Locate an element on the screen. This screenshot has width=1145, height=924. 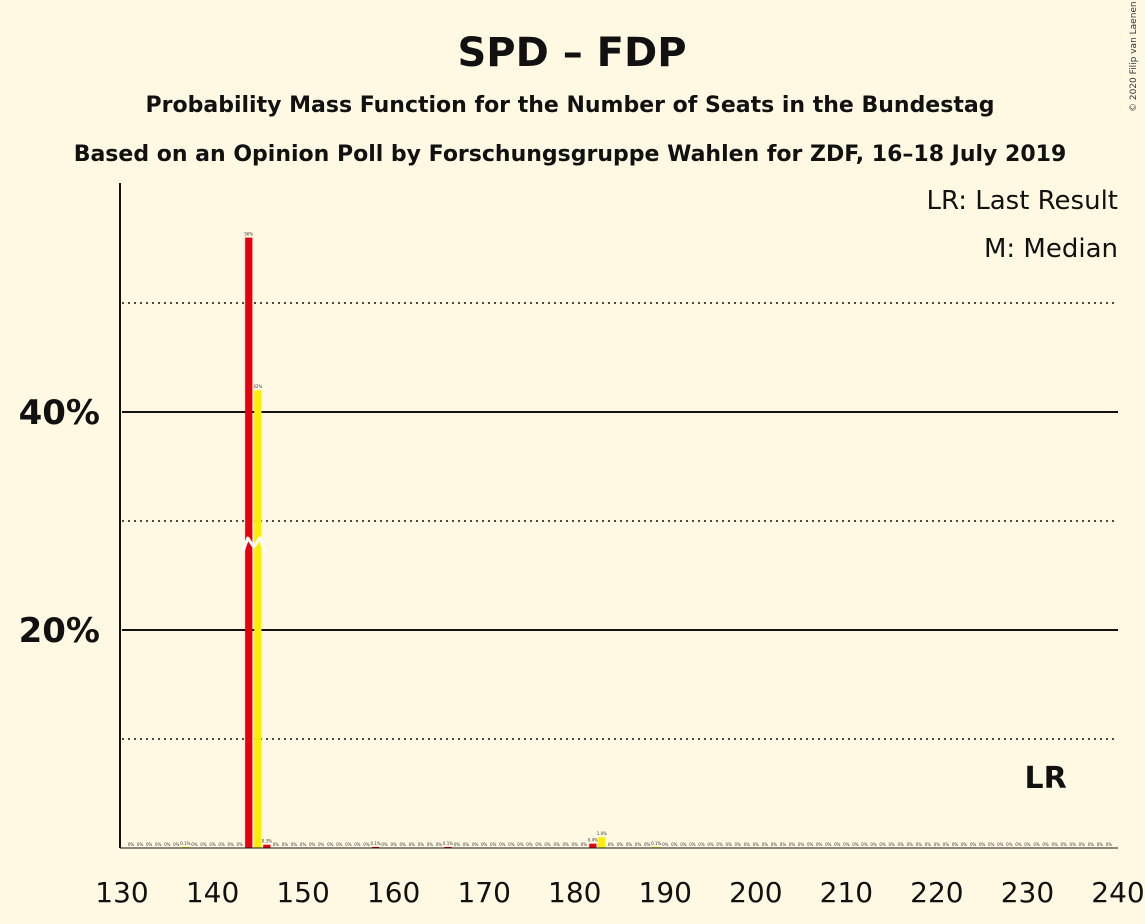
x-tick-220: 220 is located at coordinates (936, 892).